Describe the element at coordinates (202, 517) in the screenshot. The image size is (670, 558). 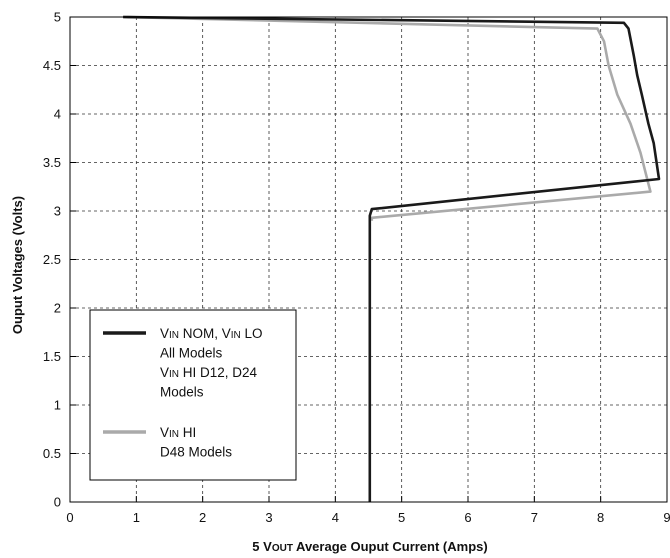
I see `x-tick-label: 2` at that location.